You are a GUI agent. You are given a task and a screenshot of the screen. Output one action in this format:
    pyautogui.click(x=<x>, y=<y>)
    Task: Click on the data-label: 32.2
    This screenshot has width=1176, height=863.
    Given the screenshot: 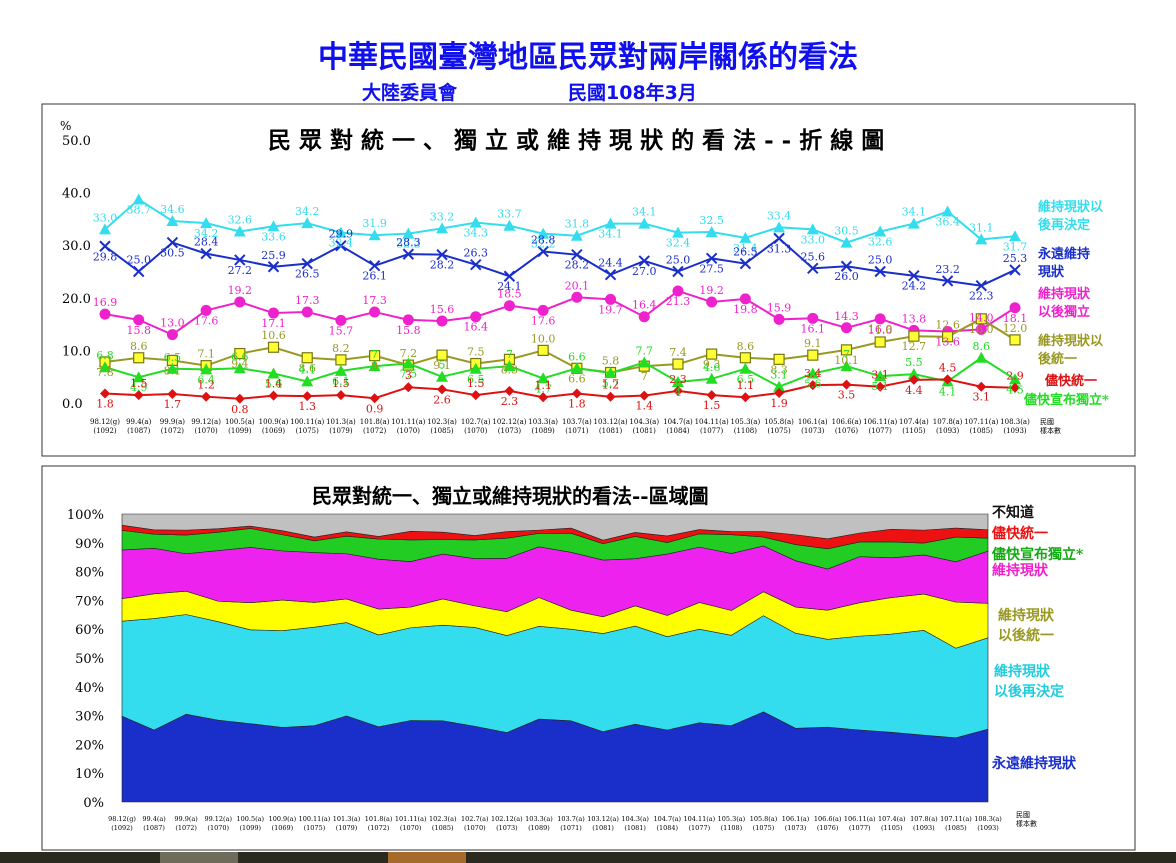 What is the action you would take?
    pyautogui.click(x=408, y=244)
    